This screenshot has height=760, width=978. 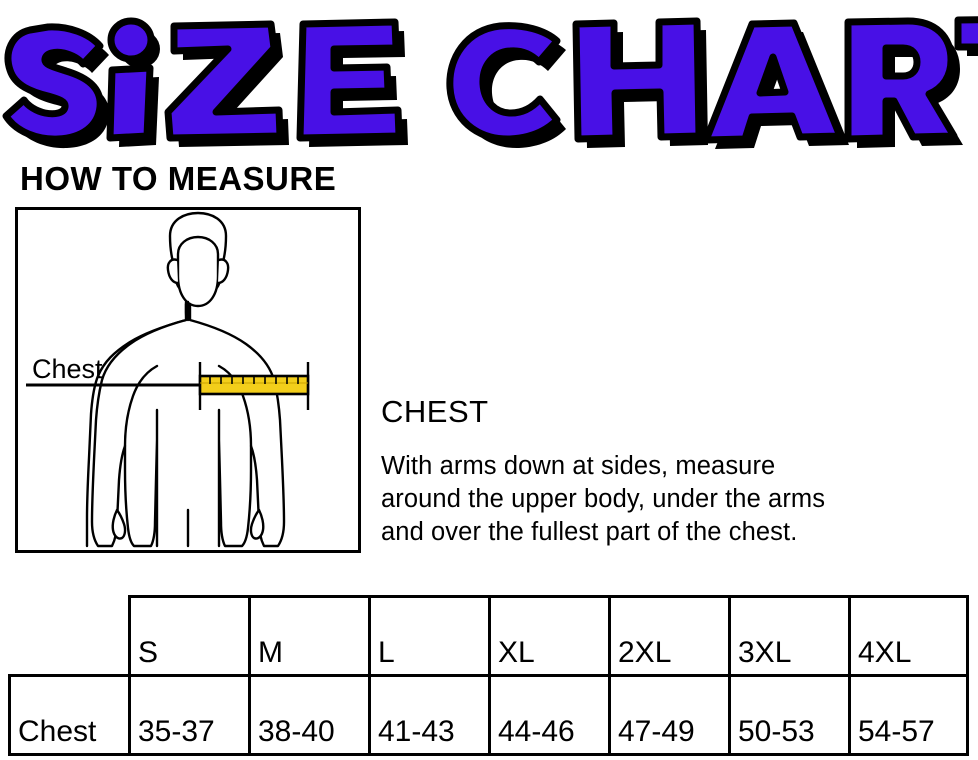 What do you see at coordinates (908, 636) in the screenshot?
I see `table-header-4xl: 4XL` at bounding box center [908, 636].